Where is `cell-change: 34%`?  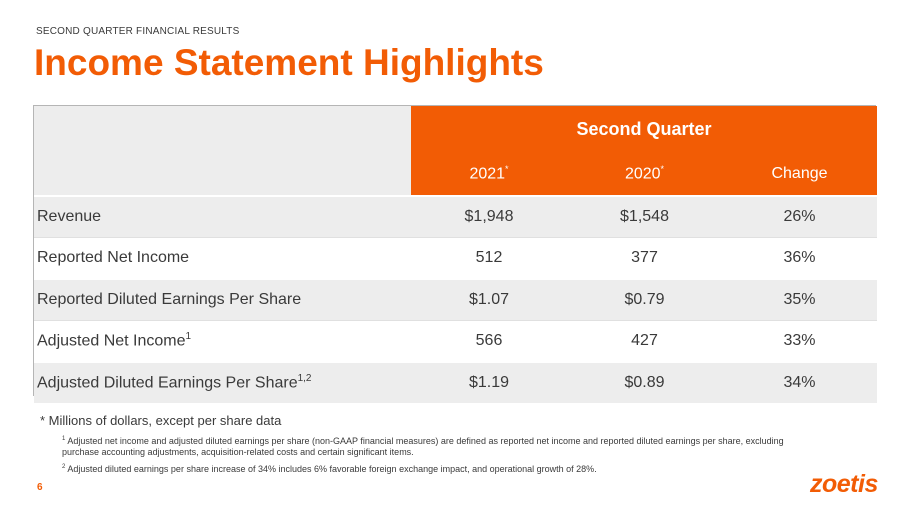 cell-change: 34% is located at coordinates (799, 382).